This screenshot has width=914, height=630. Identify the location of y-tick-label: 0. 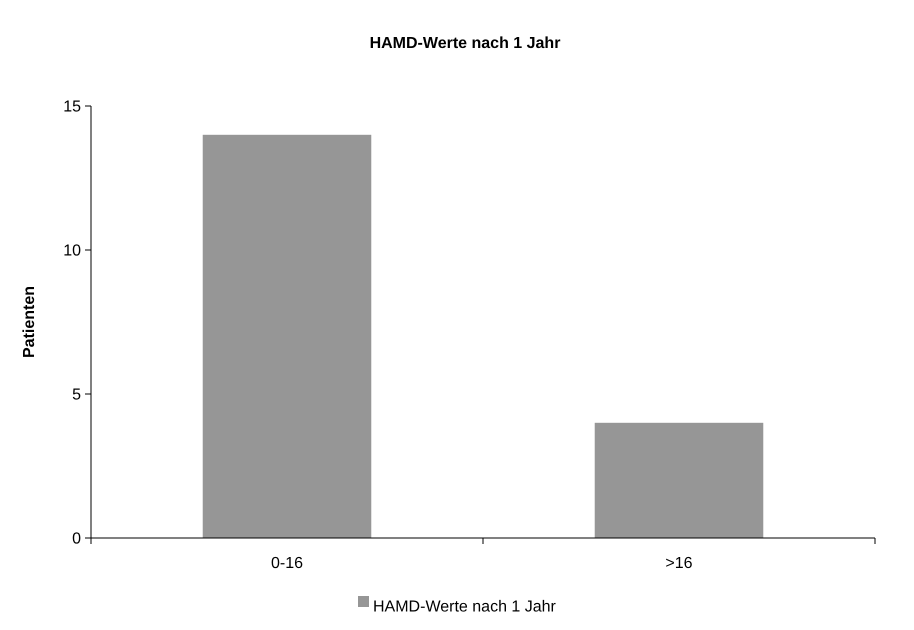
(77, 539).